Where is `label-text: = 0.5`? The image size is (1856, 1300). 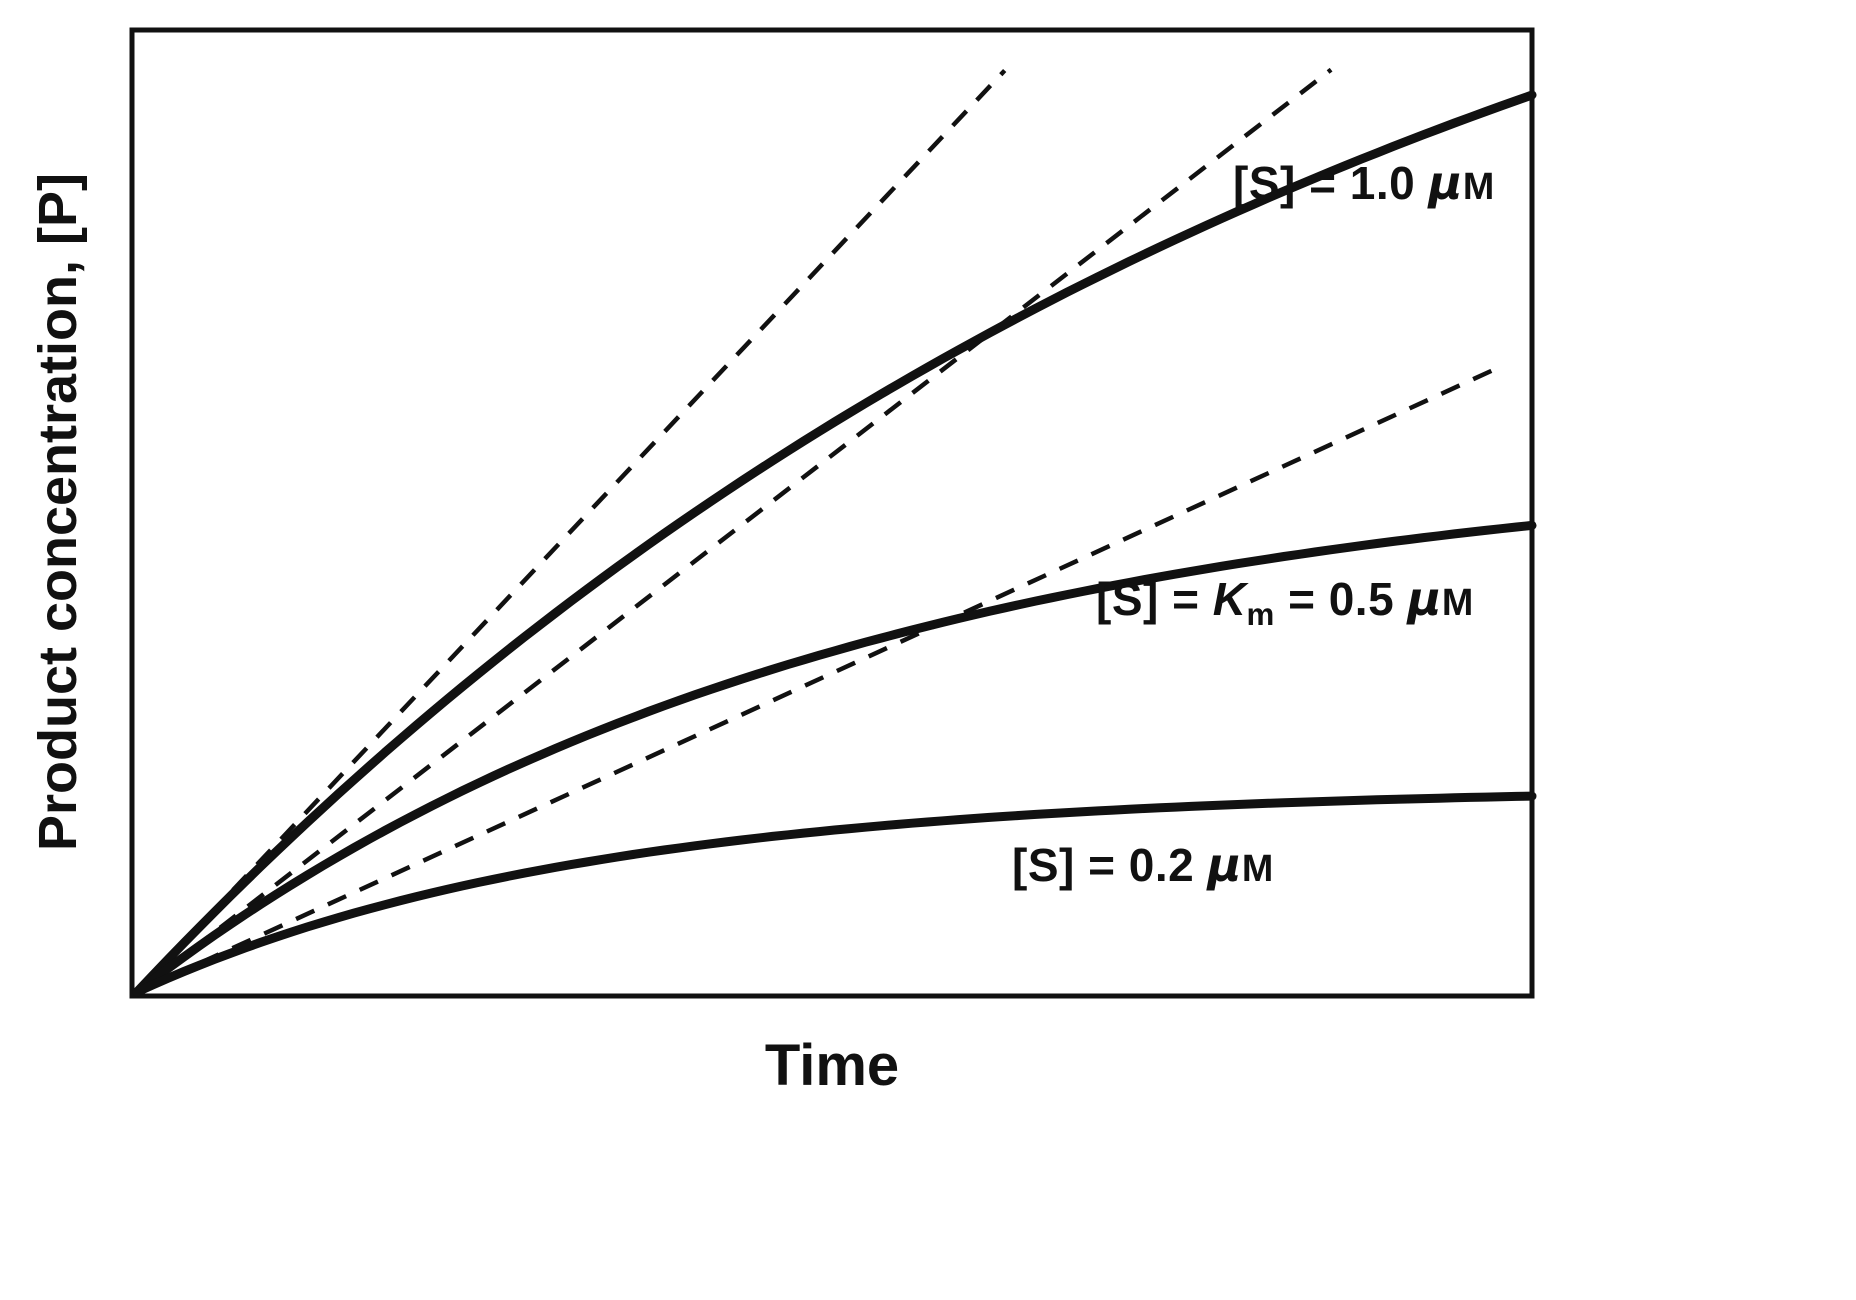
label-text: = 0.5 is located at coordinates (1341, 599).